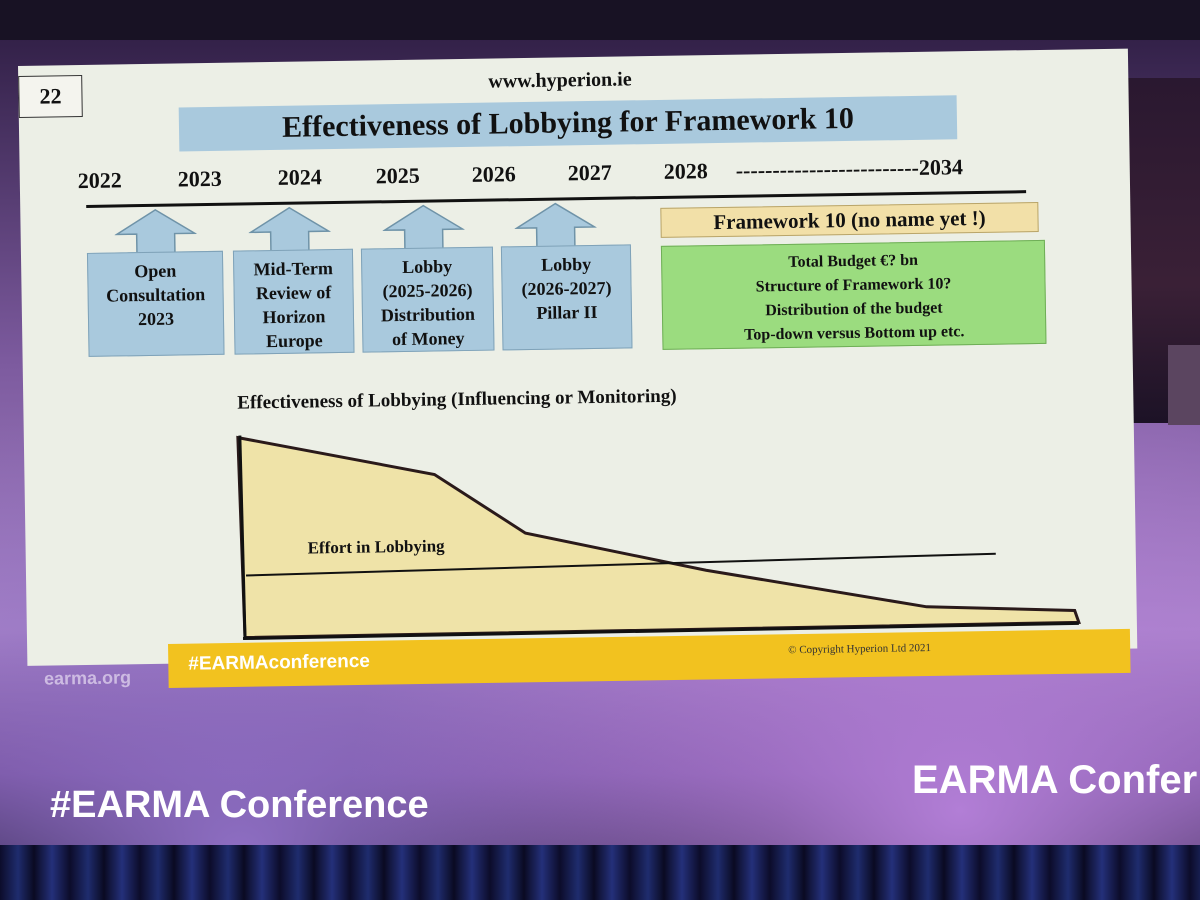  Describe the element at coordinates (155, 295) in the screenshot. I see `box-line: Consultation` at that location.